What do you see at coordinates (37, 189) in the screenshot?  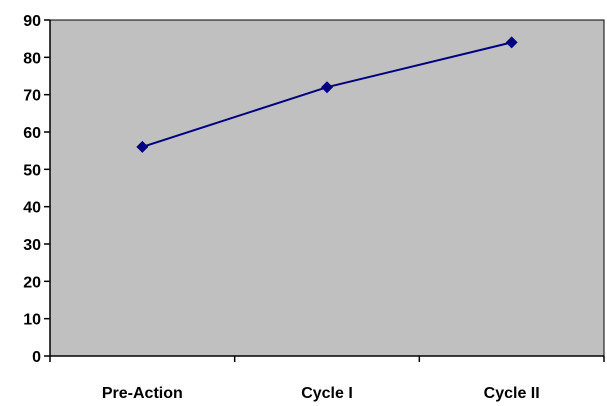 I see `y-axis: 0 10 20 30 40 50 60 70 80 90` at bounding box center [37, 189].